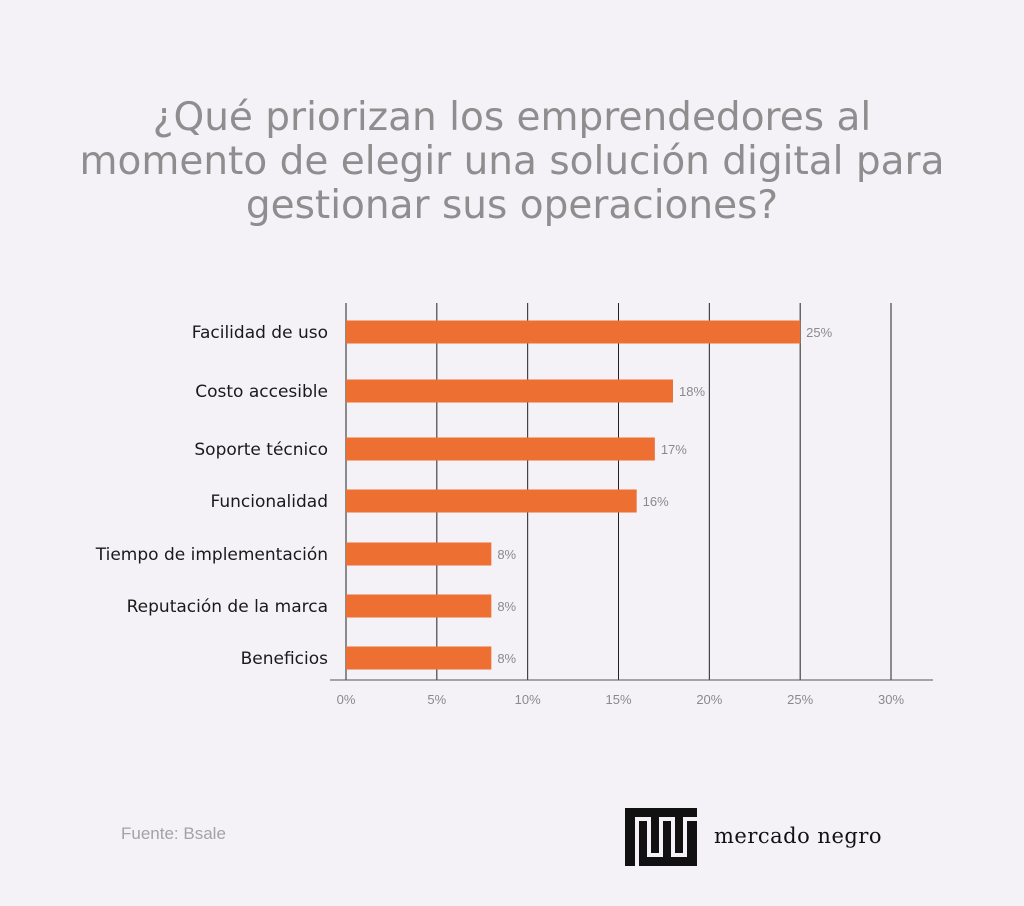 The width and height of the screenshot is (1024, 906). Describe the element at coordinates (709, 699) in the screenshot. I see `x-tick-label: 20%` at that location.